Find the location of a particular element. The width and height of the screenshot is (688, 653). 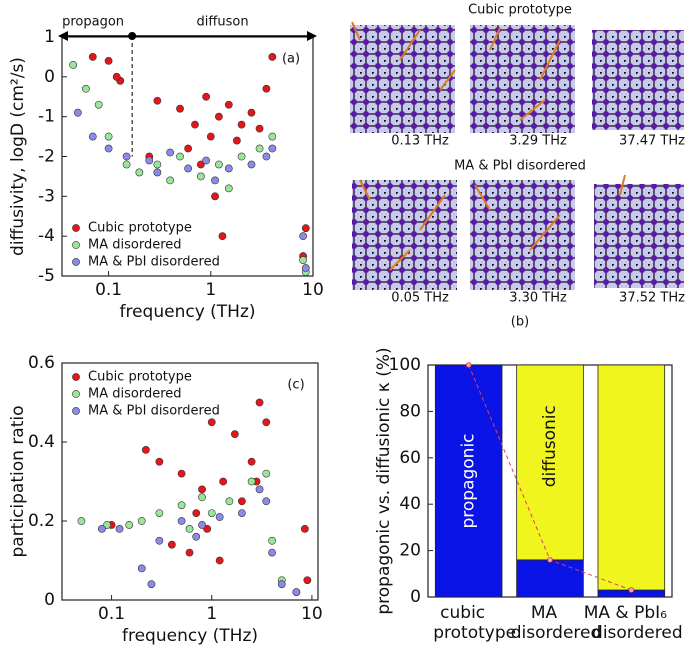

x-tick-label-line: cubic is located at coordinates (462, 613).